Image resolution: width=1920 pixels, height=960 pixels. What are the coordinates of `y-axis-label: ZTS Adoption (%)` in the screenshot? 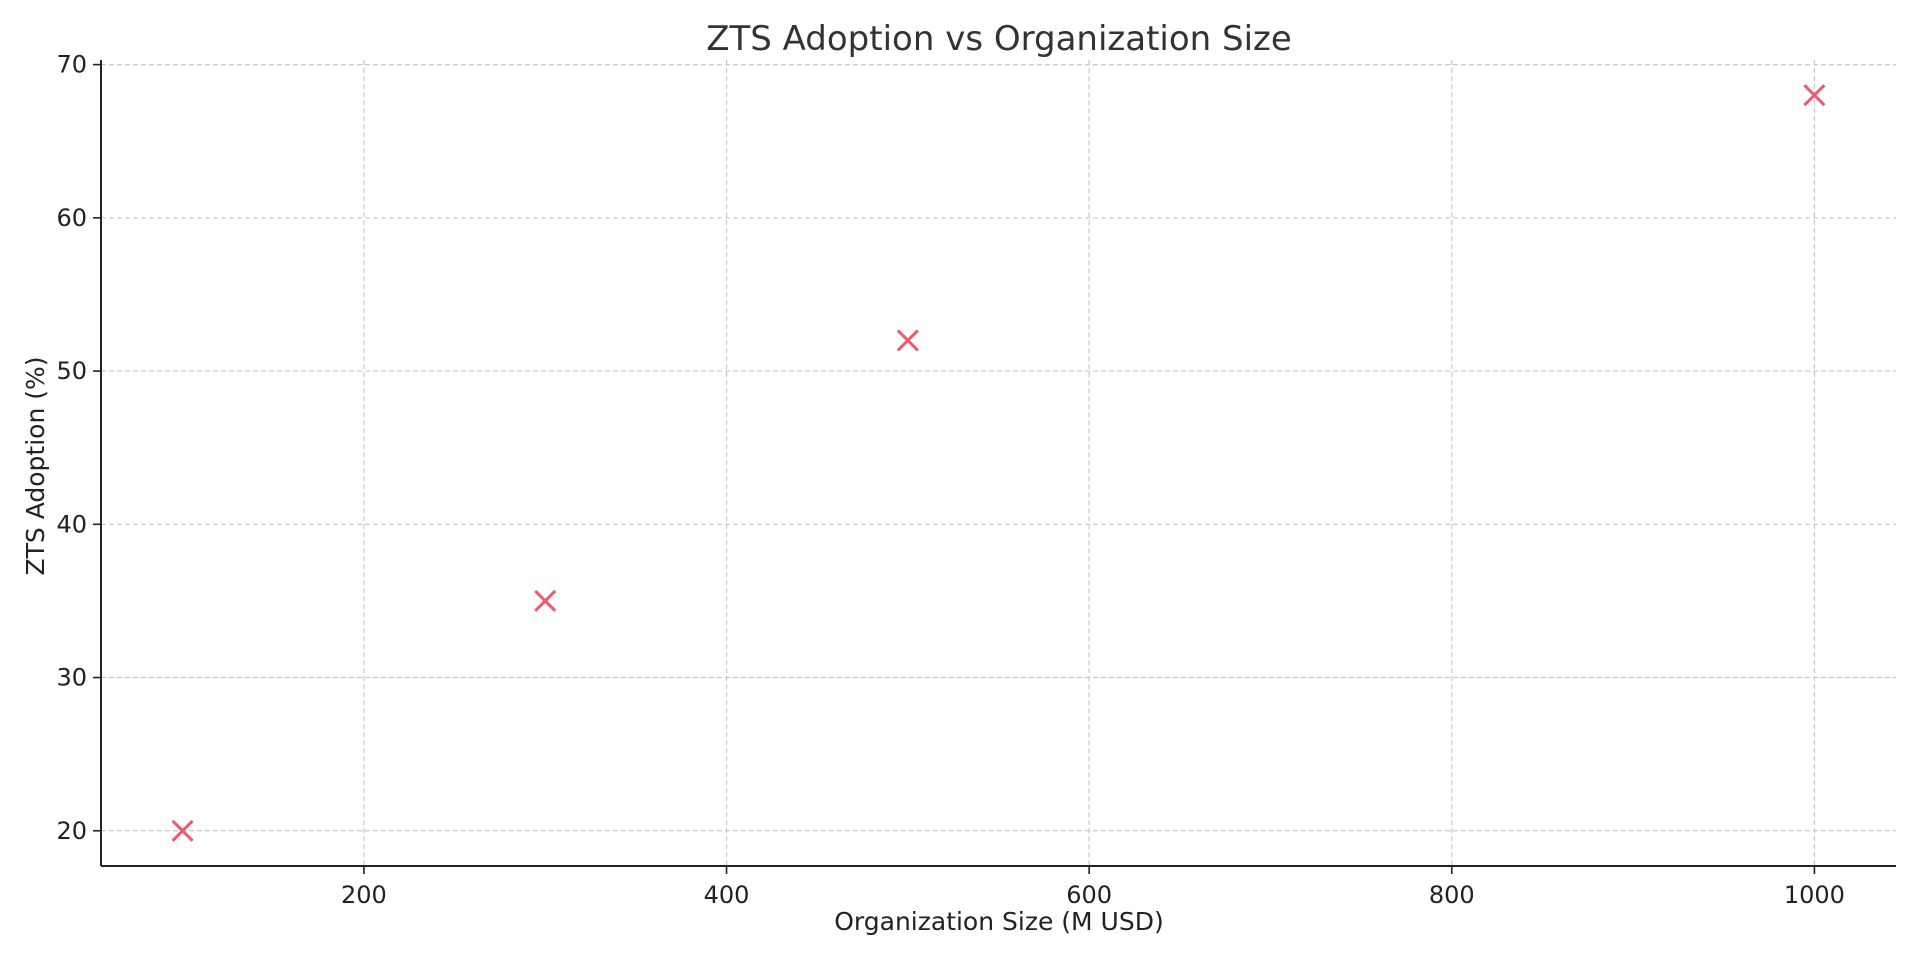 It's located at (35, 465).